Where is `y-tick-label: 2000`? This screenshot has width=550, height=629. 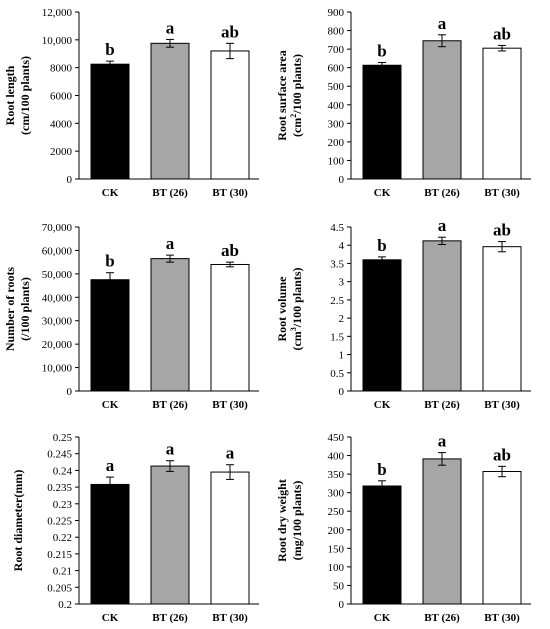 y-tick-label: 2000 is located at coordinates (61, 152).